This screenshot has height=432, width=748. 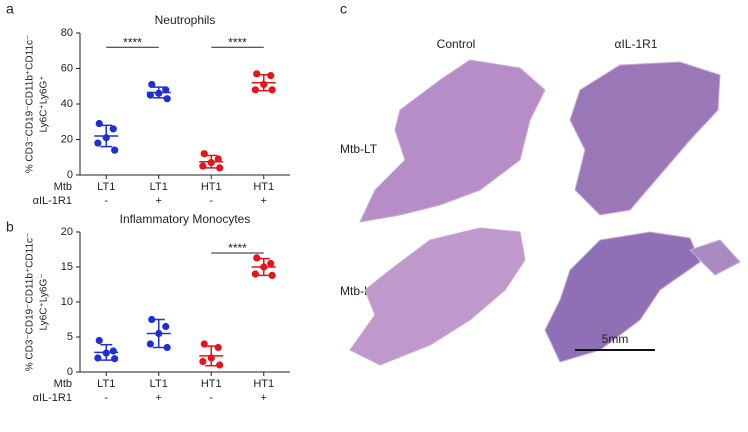 What do you see at coordinates (67, 68) in the screenshot?
I see `y-tick-label: 60` at bounding box center [67, 68].